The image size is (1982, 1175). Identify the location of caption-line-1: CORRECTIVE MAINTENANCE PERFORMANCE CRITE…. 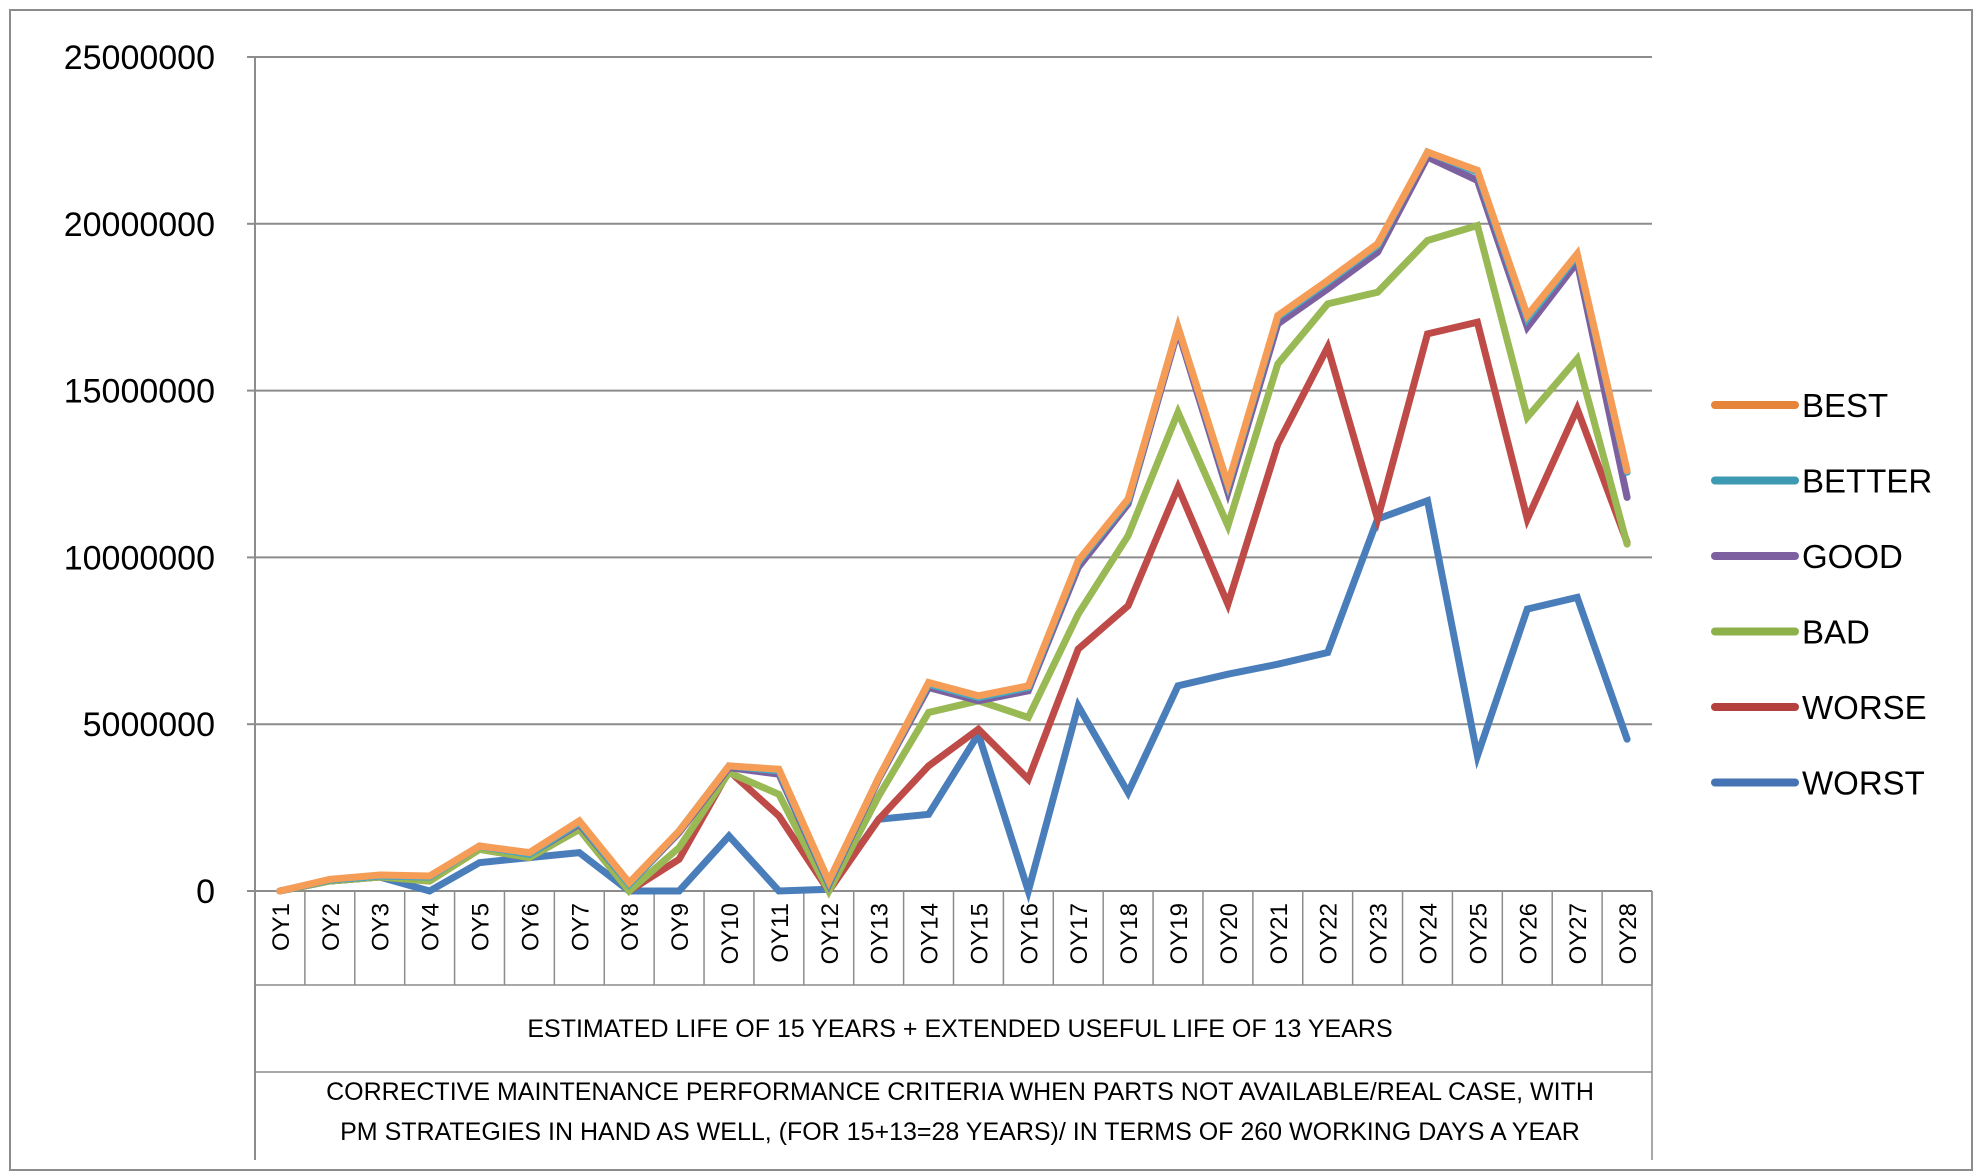
(960, 1092).